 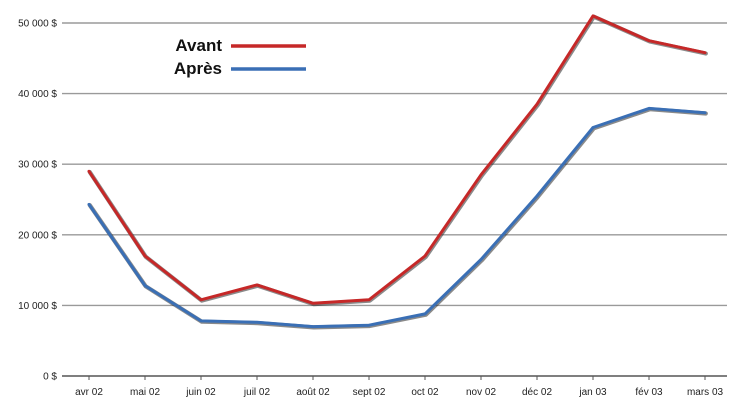 I want to click on legend: Avant Après, so click(x=240, y=57).